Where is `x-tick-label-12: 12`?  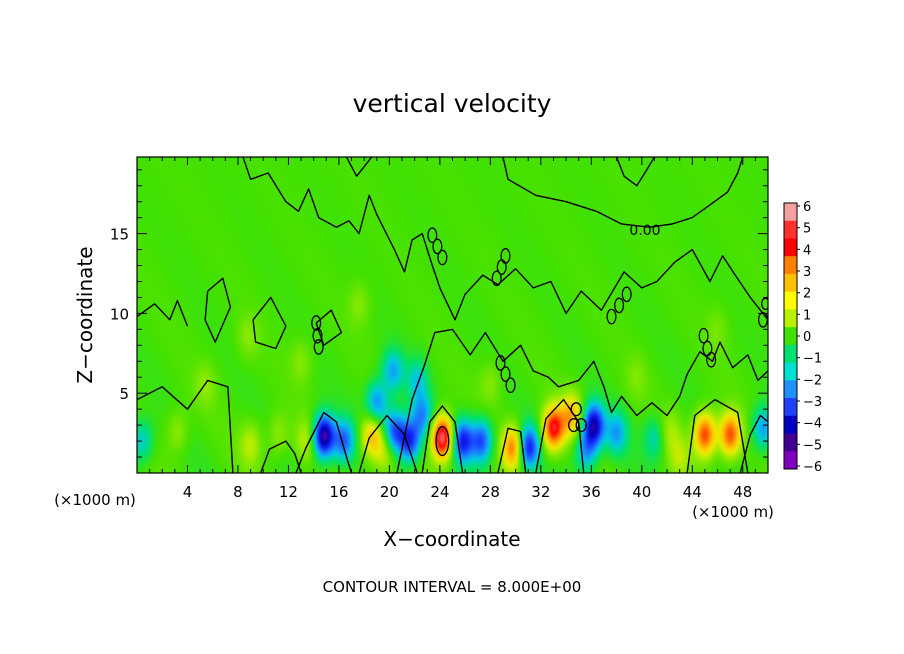
x-tick-label-12: 12 is located at coordinates (288, 492).